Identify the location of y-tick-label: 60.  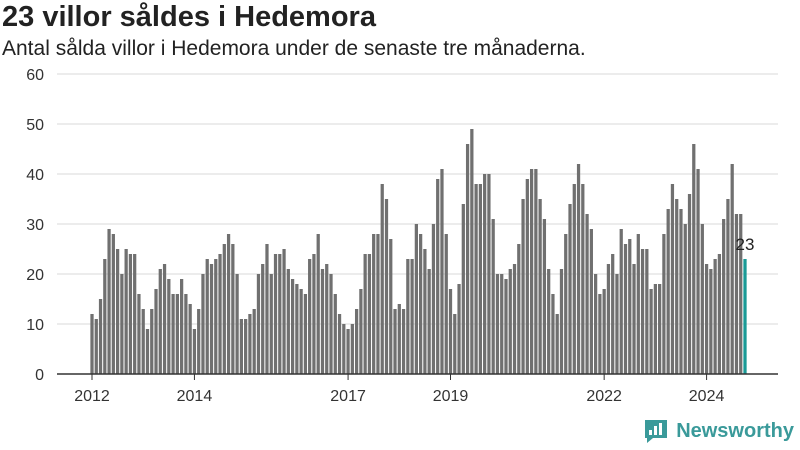
(35, 75).